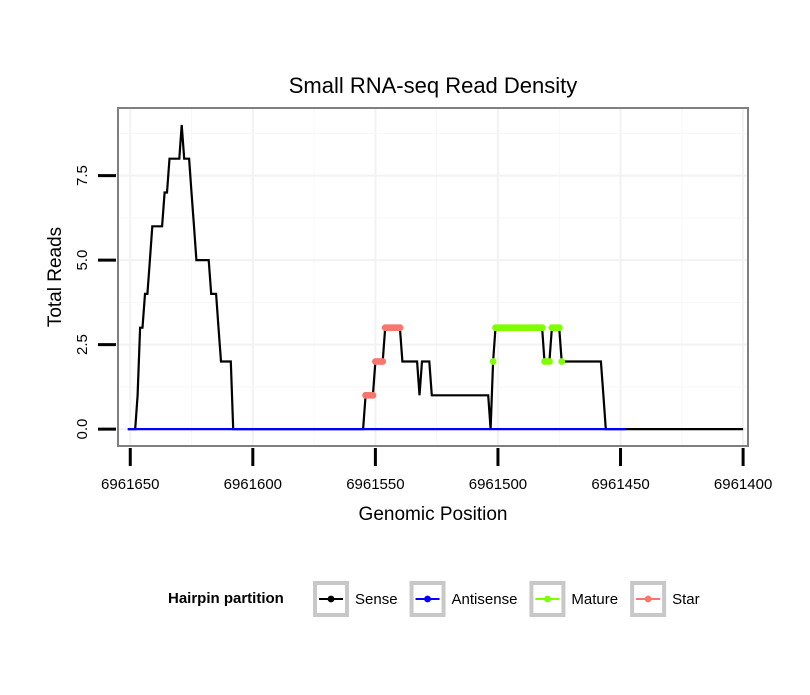  Describe the element at coordinates (376, 599) in the screenshot. I see `legend-label: Sense` at that location.